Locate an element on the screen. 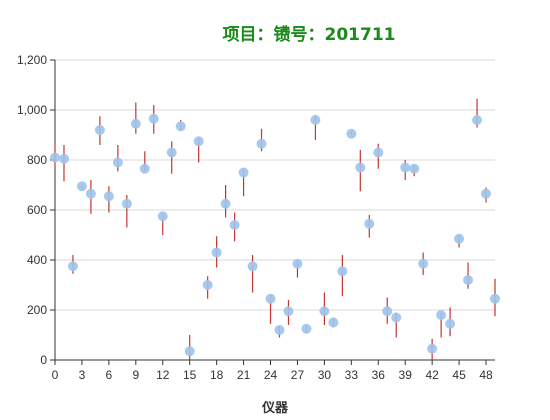  x-tick-label: 45 is located at coordinates (459, 375).